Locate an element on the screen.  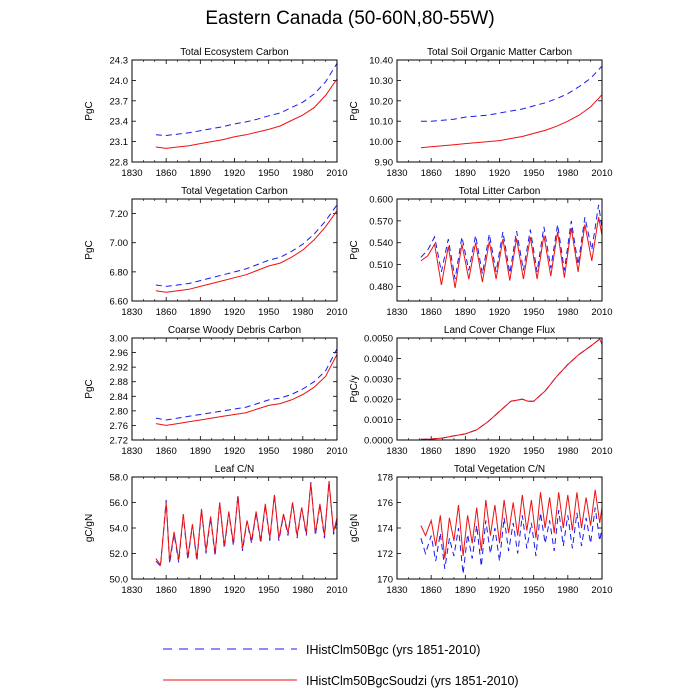
y-tick-label: 0.600 is located at coordinates (381, 200).